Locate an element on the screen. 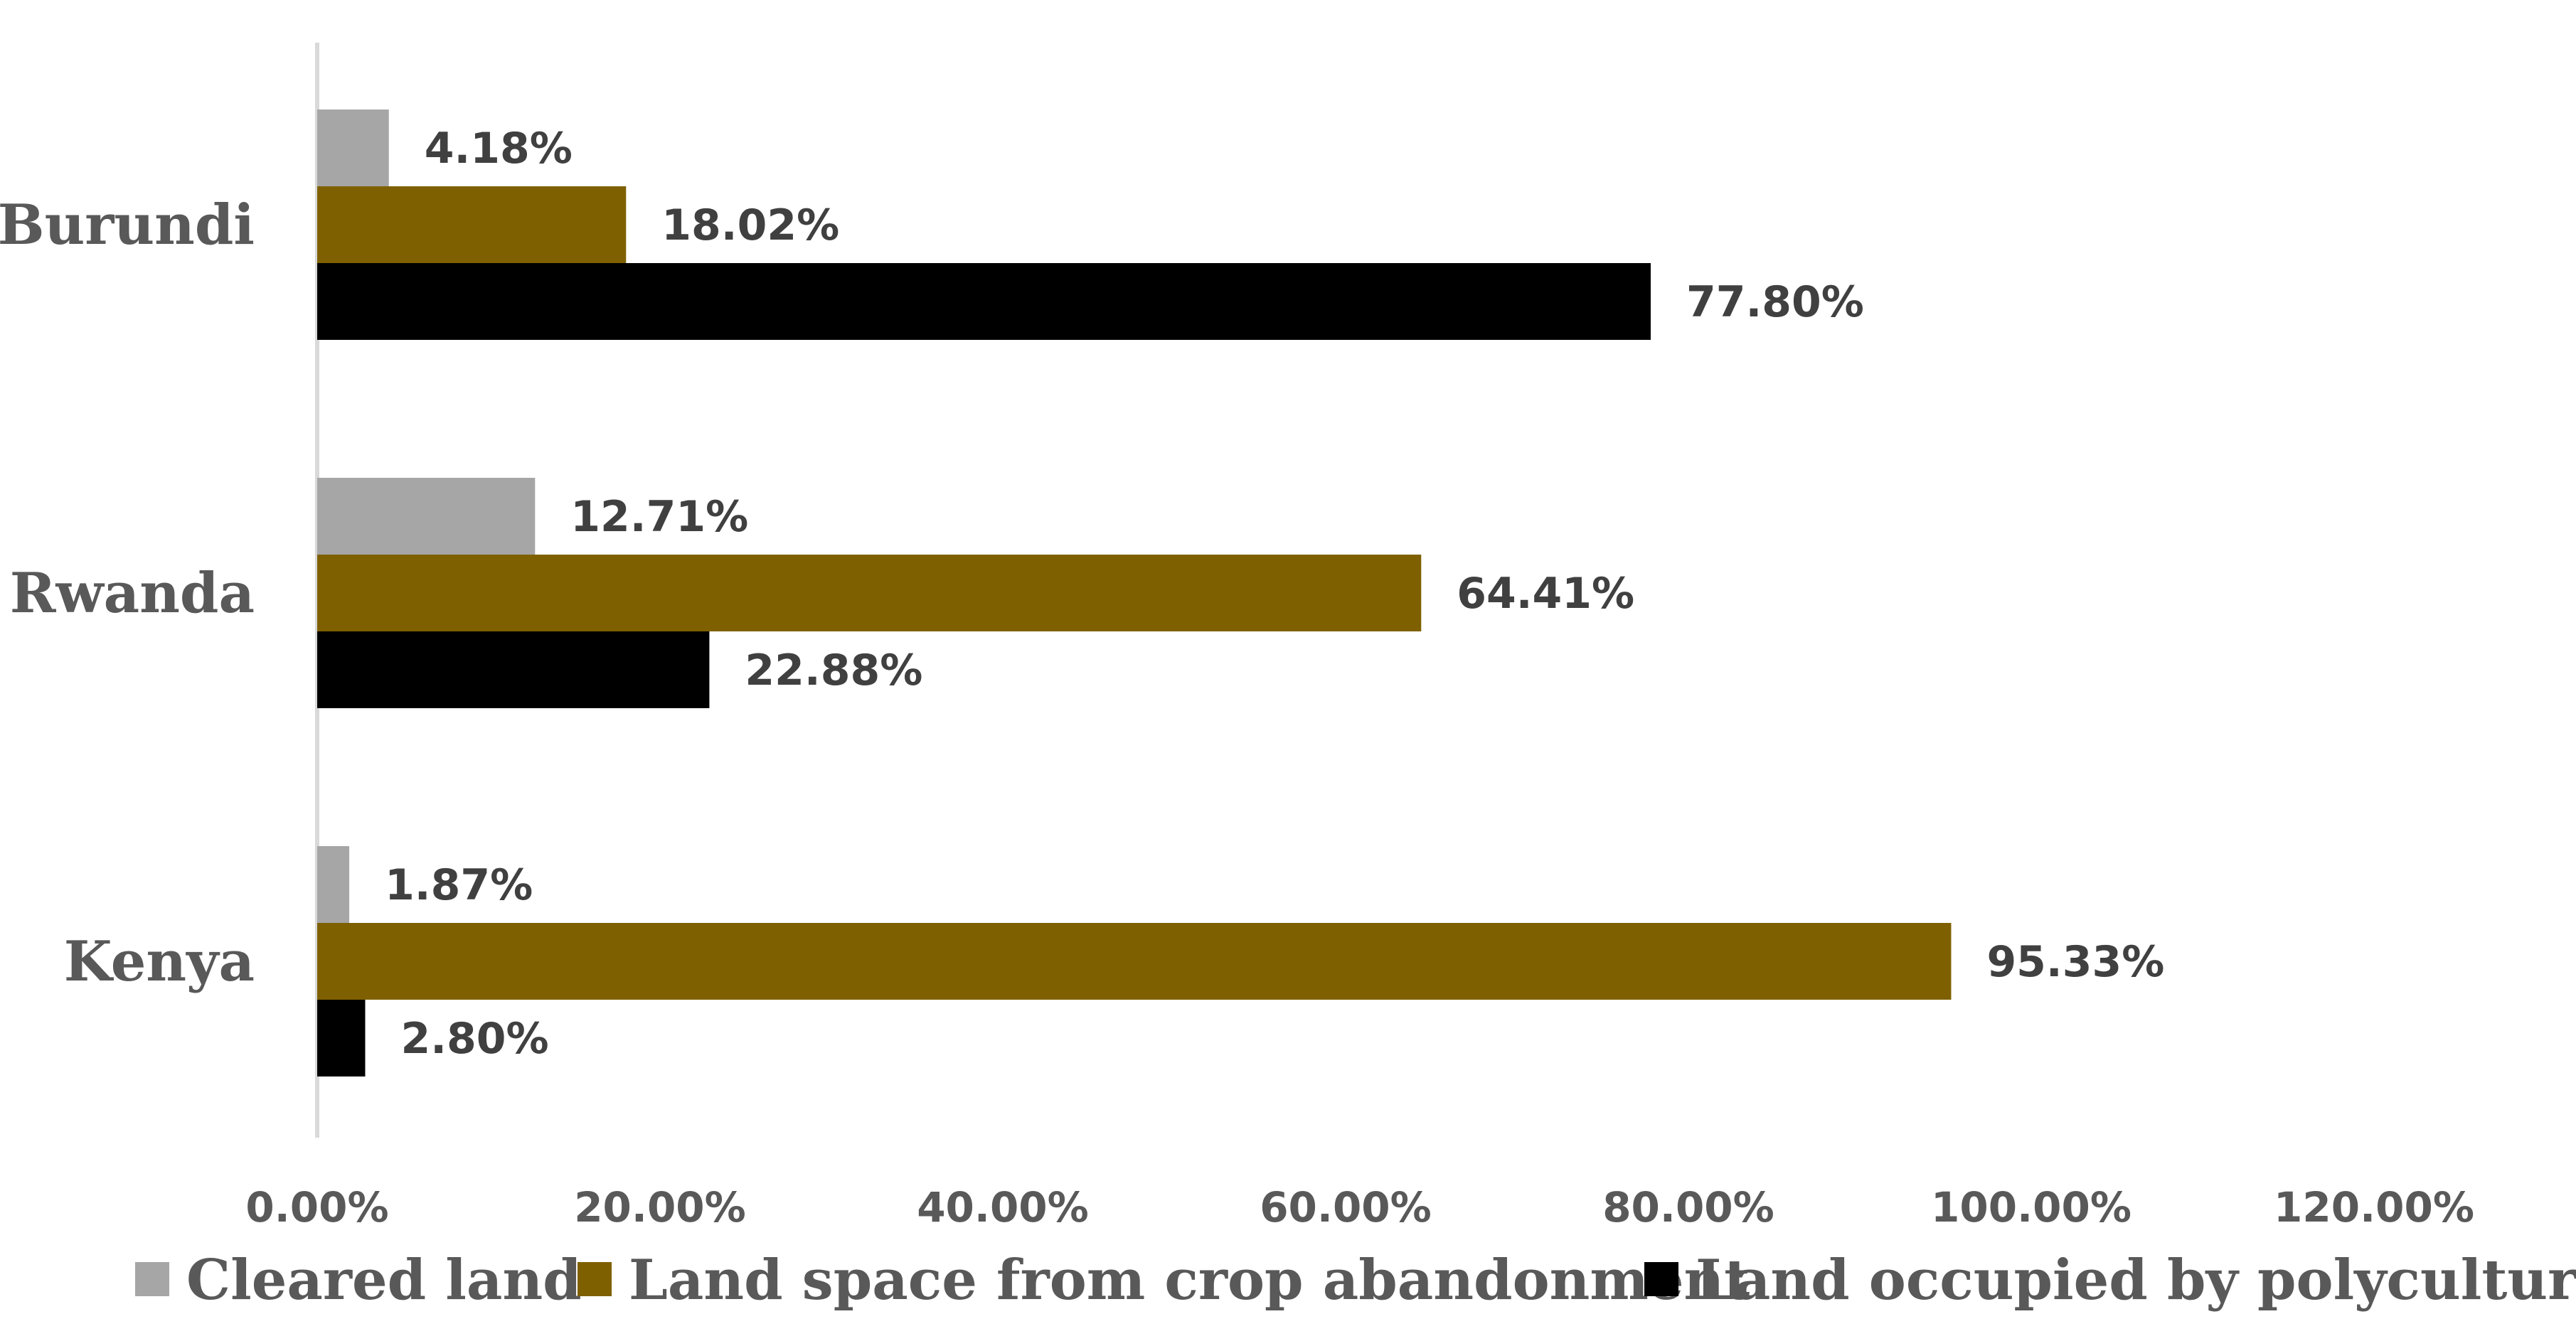 Image resolution: width=2576 pixels, height=1341 pixels. category-labels-group: Burundi Rwanda Kenya is located at coordinates (127, 593).